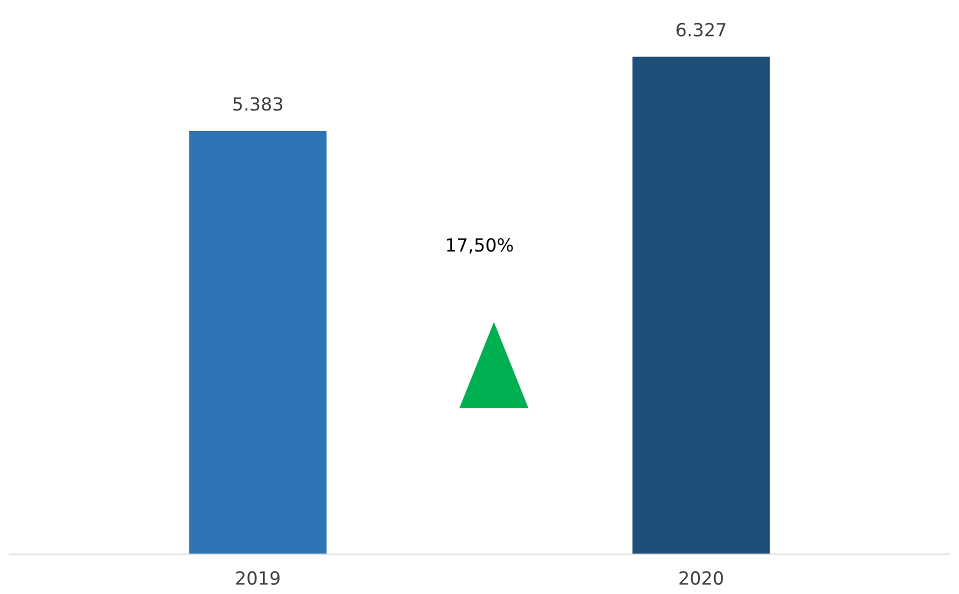 This screenshot has width=959, height=594. What do you see at coordinates (258, 578) in the screenshot?
I see `x-tick-label: 2019` at bounding box center [258, 578].